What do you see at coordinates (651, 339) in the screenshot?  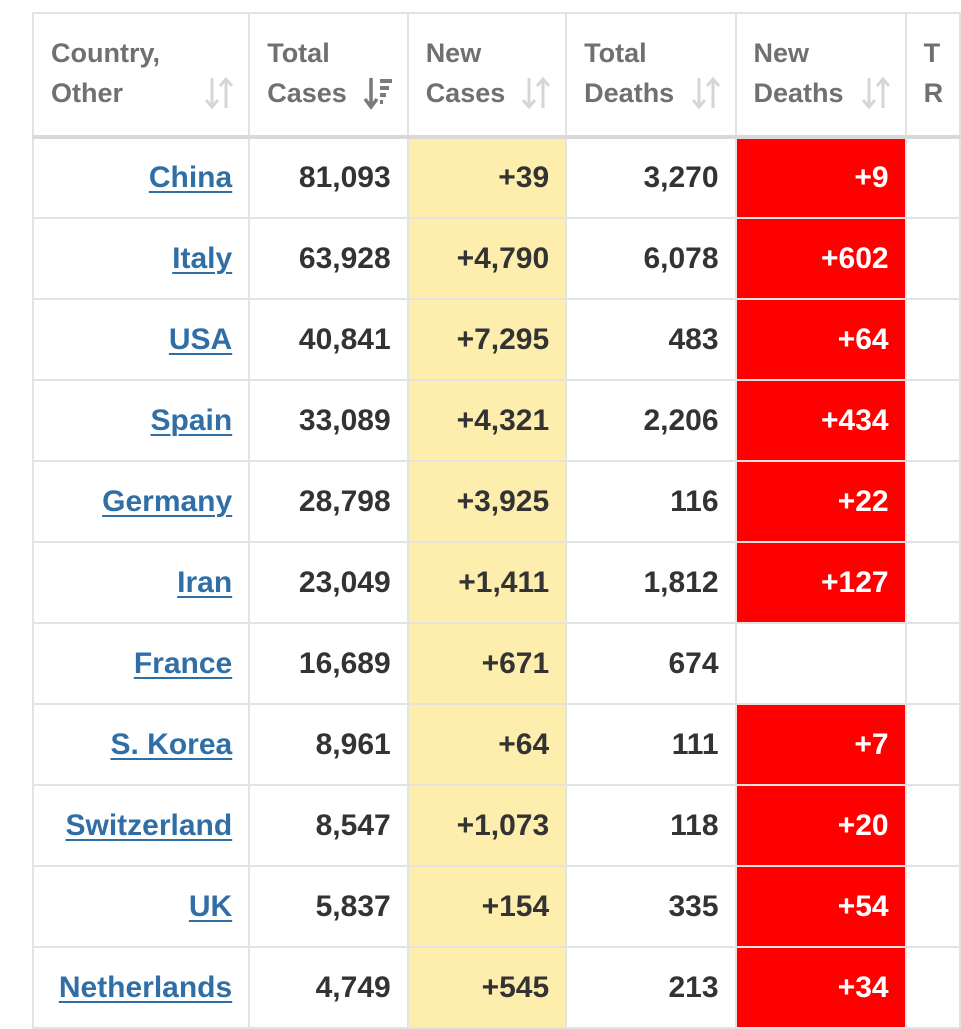 I see `total-deaths-cell: 483` at bounding box center [651, 339].